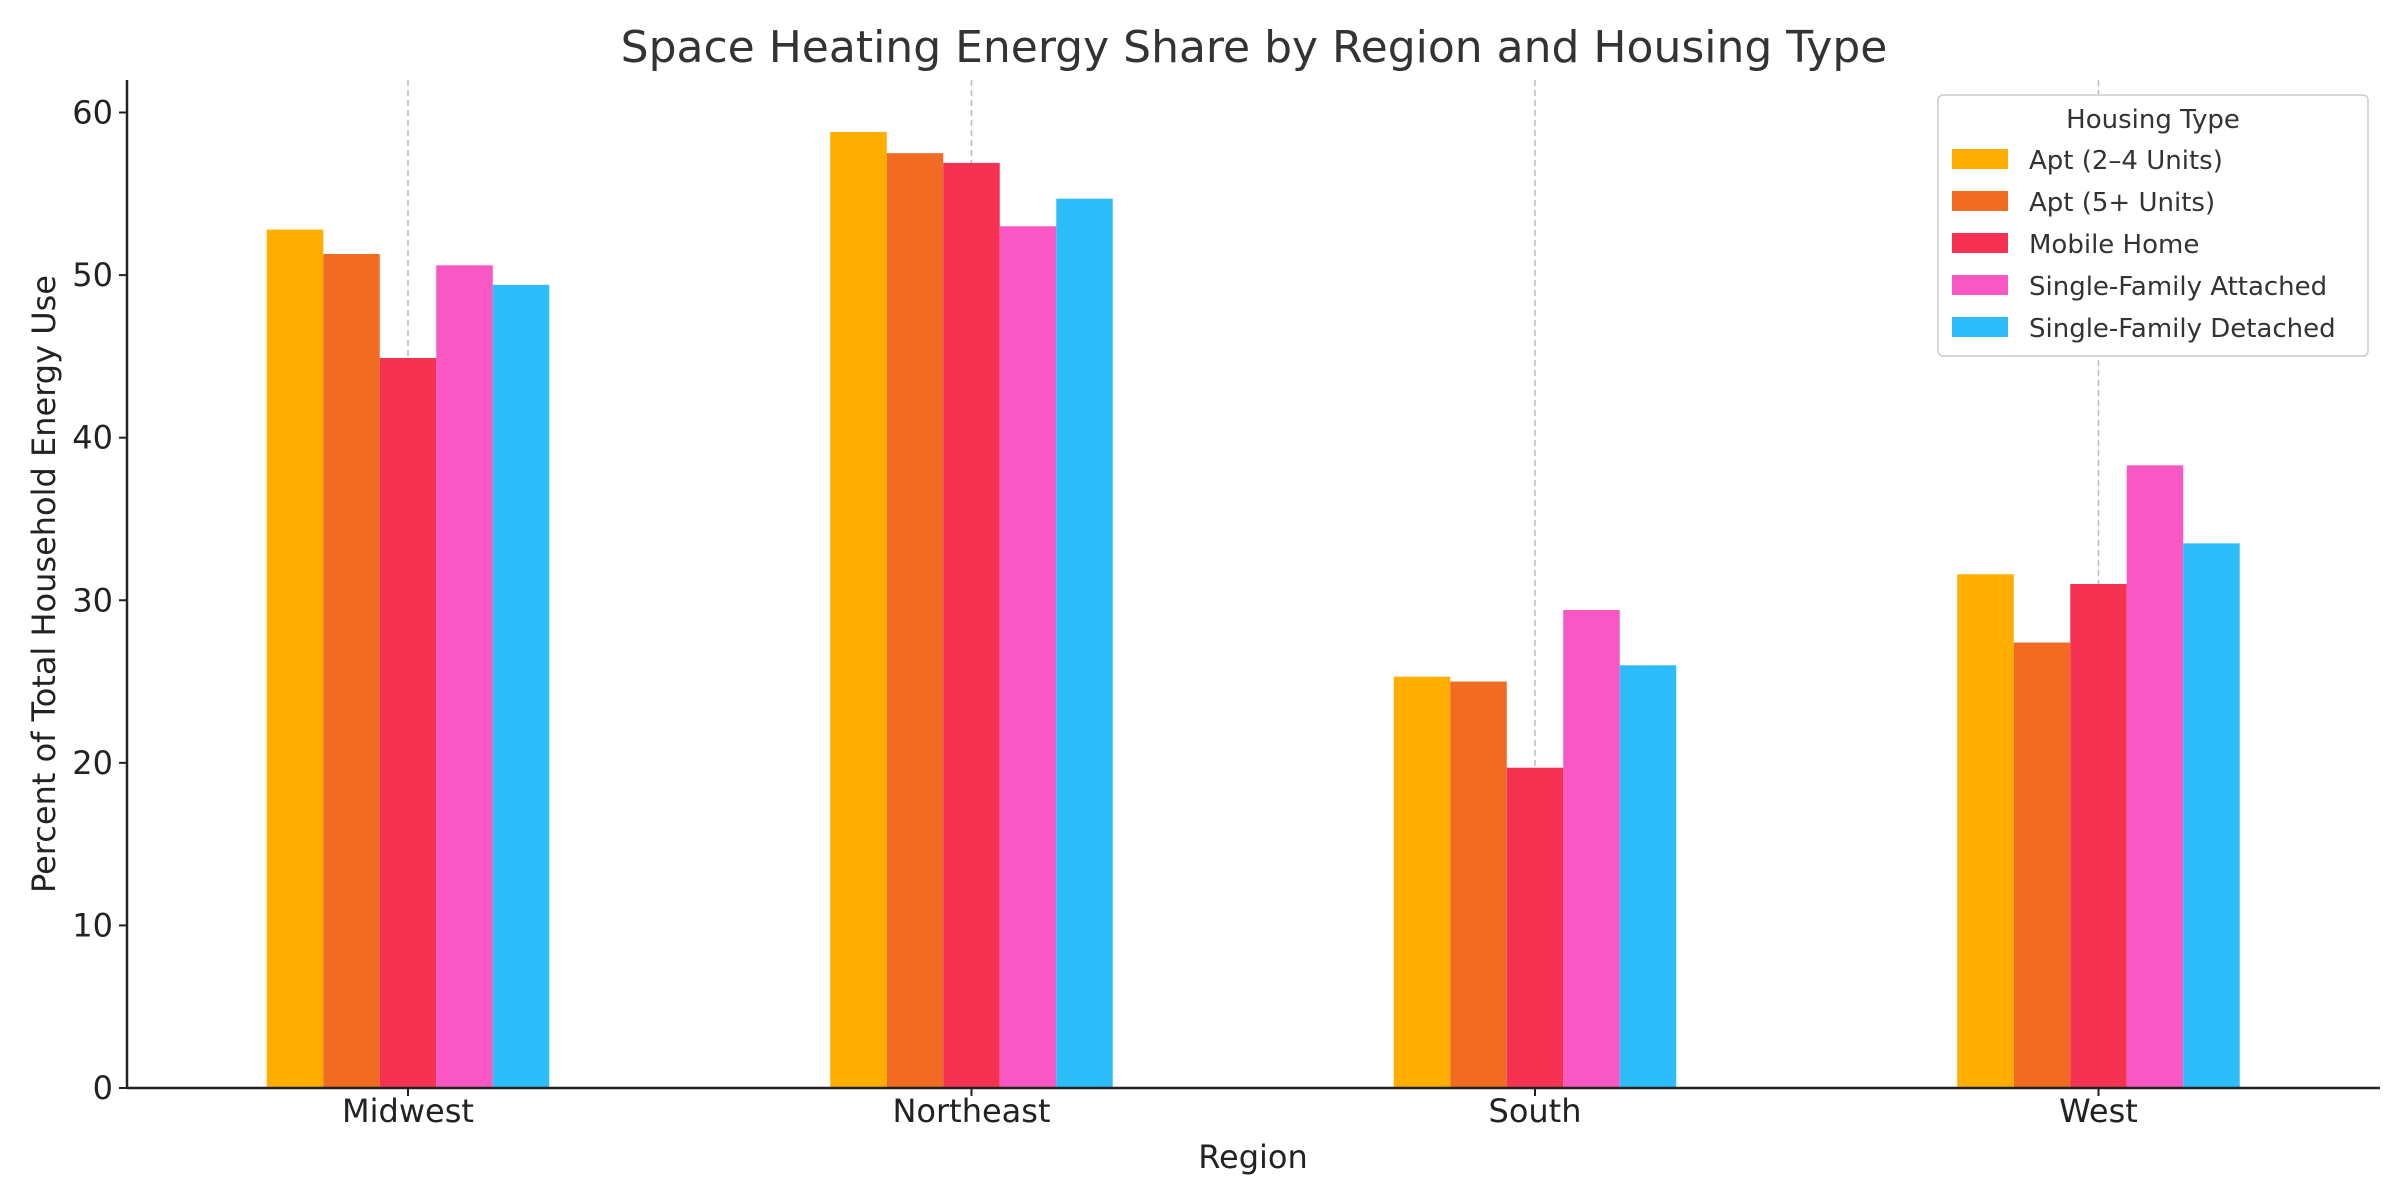  Describe the element at coordinates (408, 1111) in the screenshot. I see `x-tick-label: Midwest` at that location.